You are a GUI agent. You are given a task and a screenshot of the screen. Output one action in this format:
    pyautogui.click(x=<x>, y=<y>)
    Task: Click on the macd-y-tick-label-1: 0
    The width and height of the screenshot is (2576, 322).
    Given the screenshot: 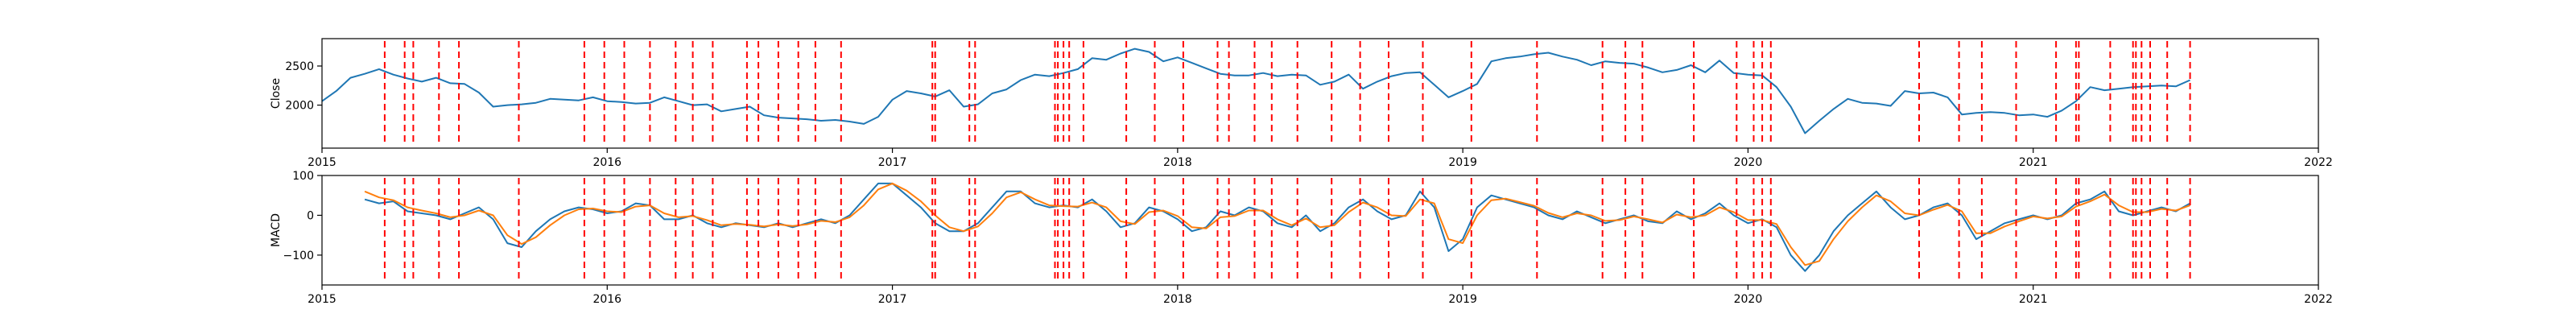 What is the action you would take?
    pyautogui.click(x=310, y=215)
    